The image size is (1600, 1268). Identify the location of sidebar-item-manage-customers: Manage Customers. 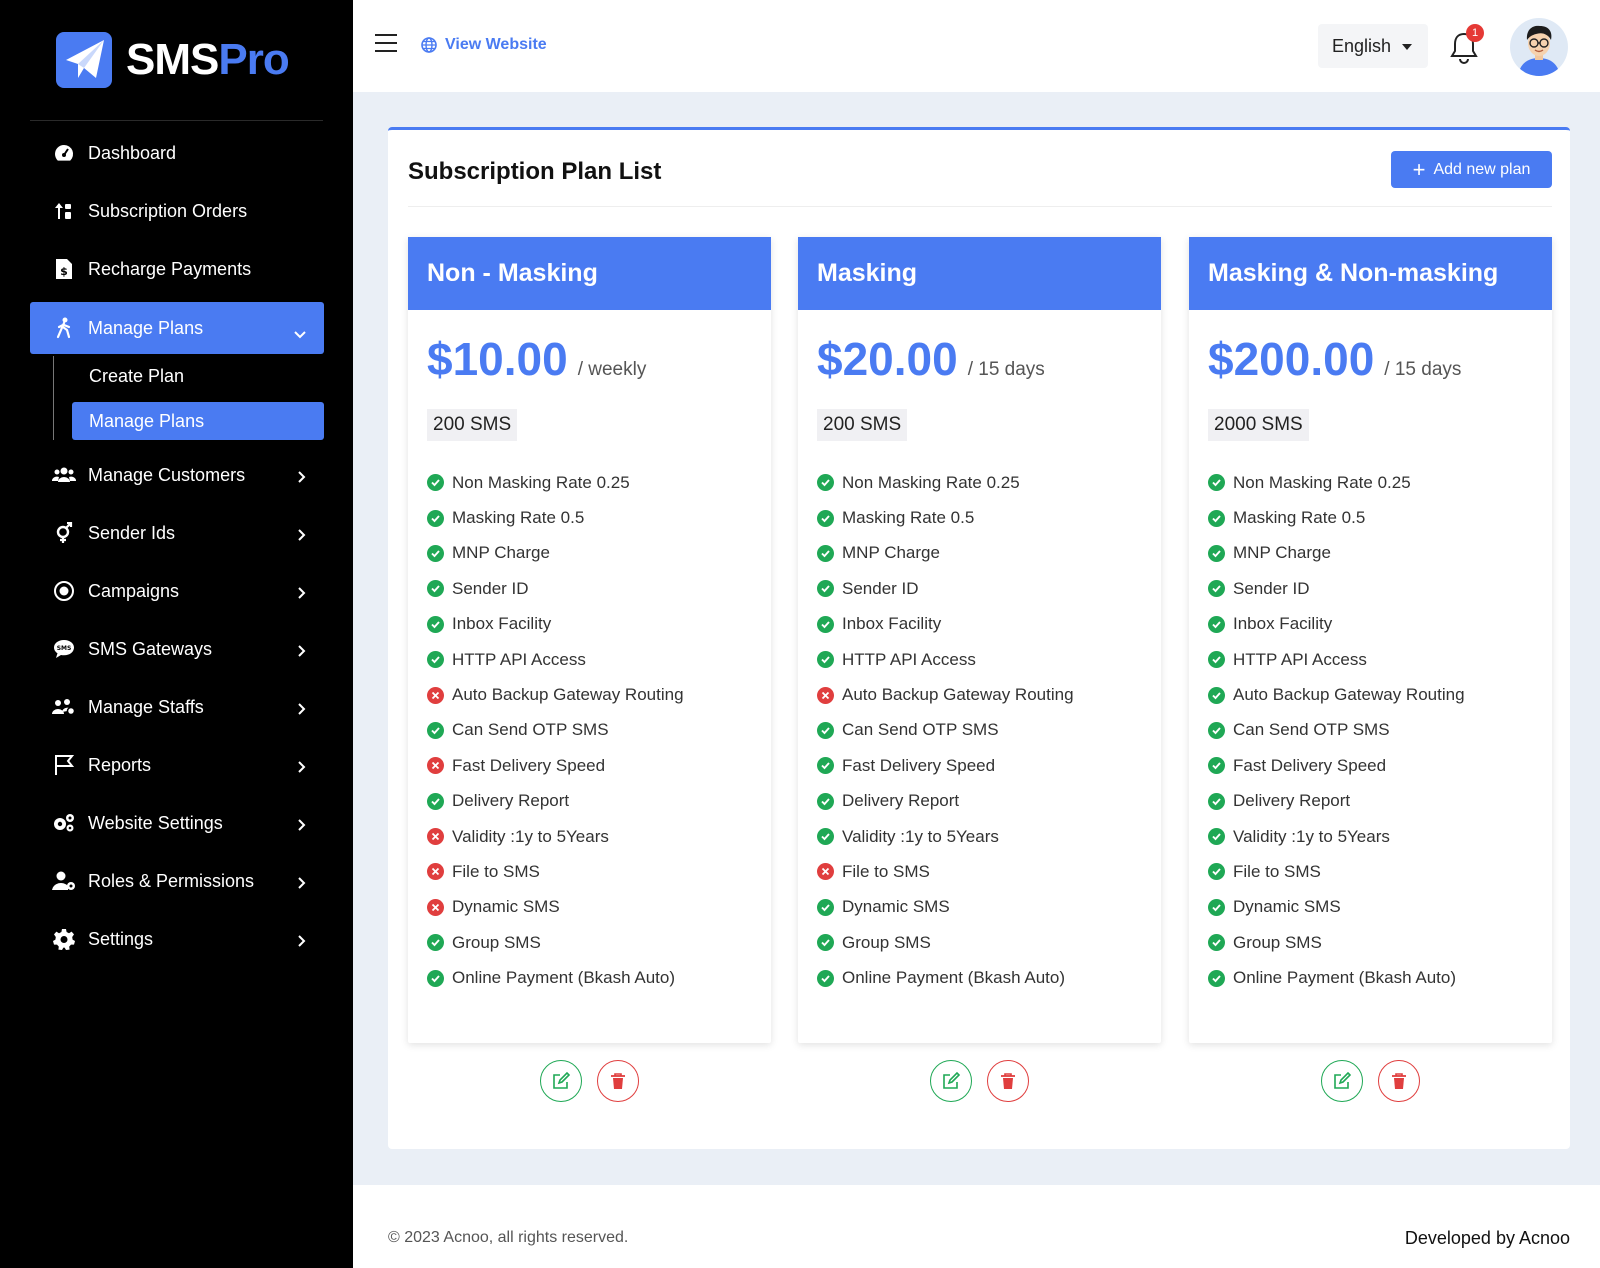
(177, 475).